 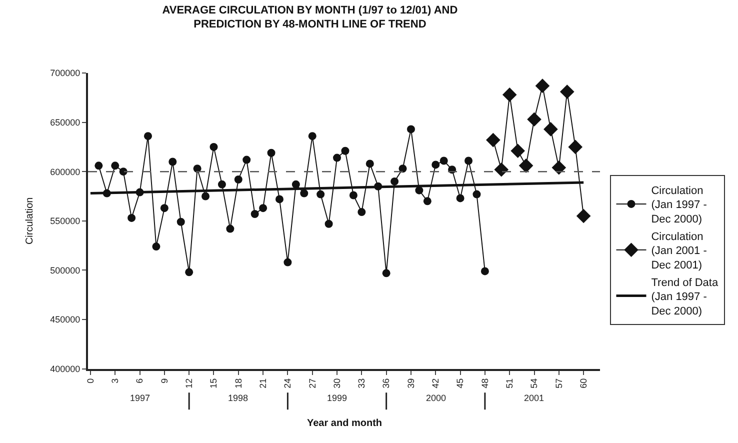 What do you see at coordinates (337, 383) in the screenshot?
I see `x-tick-label: 30` at bounding box center [337, 383].